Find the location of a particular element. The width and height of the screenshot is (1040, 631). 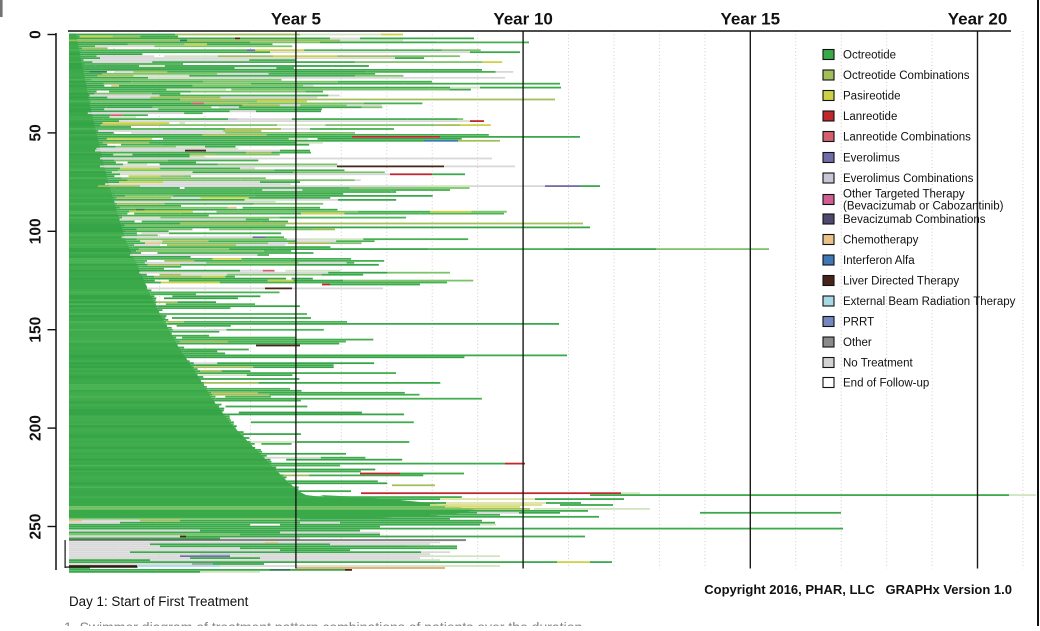

svg-text:Day 1: Start of First Treatmen: Day 1: Start of First Treatment is located at coordinates (159, 601).